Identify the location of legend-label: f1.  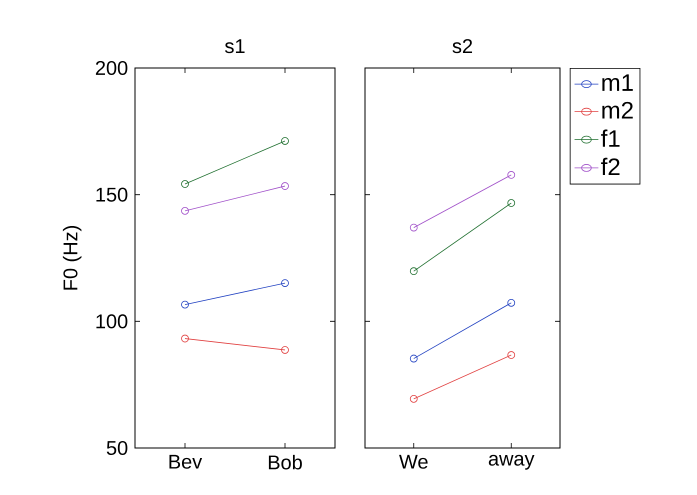
(610, 138).